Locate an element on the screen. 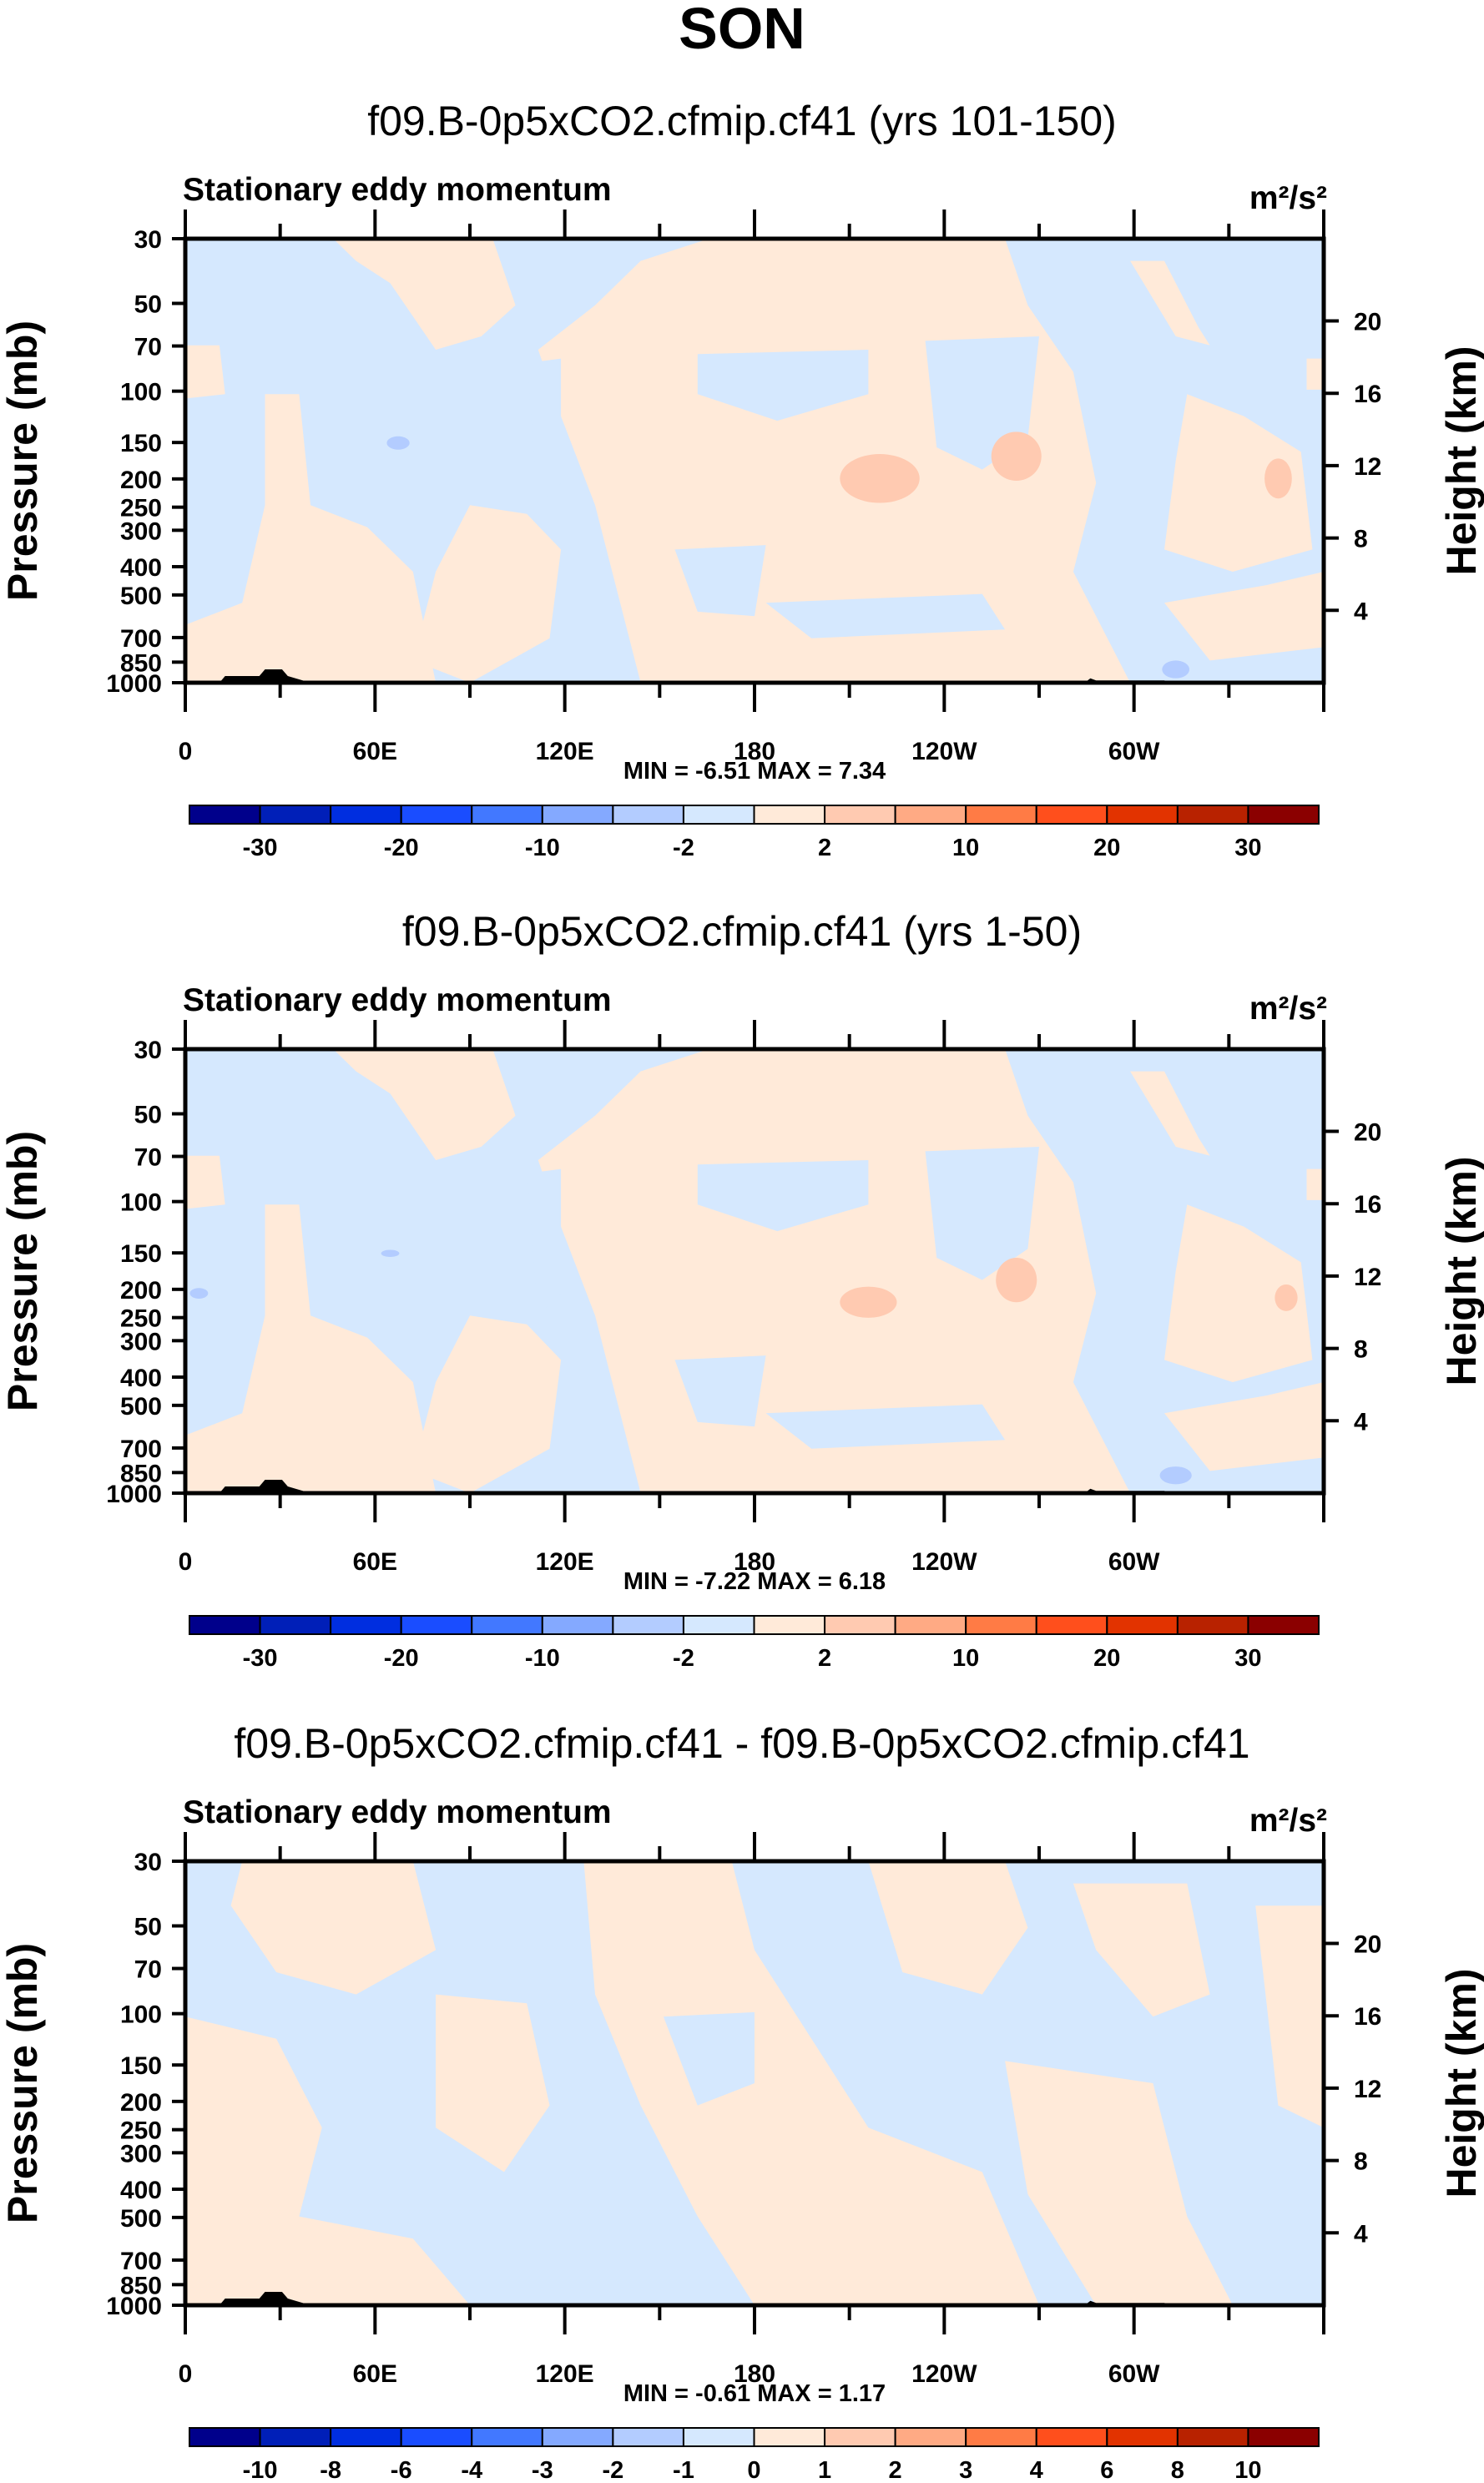 Image resolution: width=1484 pixels, height=2483 pixels. y-tick-label: 500 is located at coordinates (141, 1407).